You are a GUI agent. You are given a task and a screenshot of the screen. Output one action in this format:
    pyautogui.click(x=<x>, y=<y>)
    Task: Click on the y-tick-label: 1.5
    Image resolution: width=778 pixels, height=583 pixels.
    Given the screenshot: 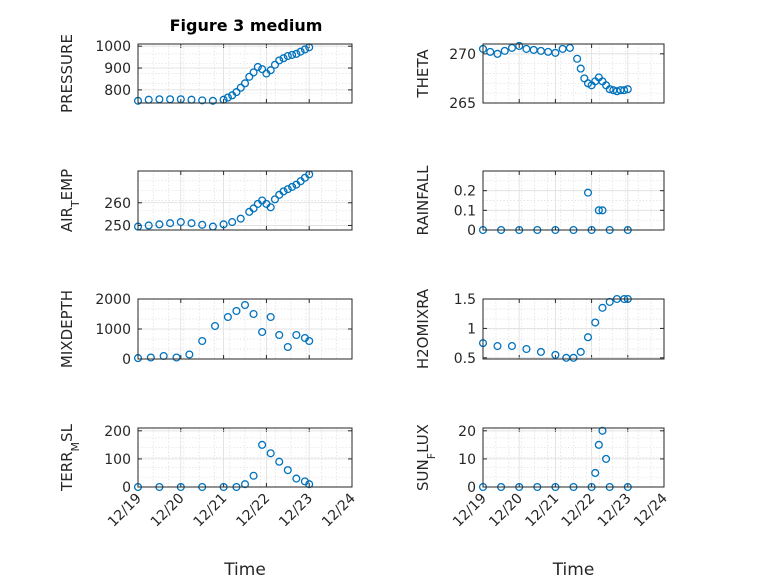 What is the action you would take?
    pyautogui.click(x=465, y=300)
    